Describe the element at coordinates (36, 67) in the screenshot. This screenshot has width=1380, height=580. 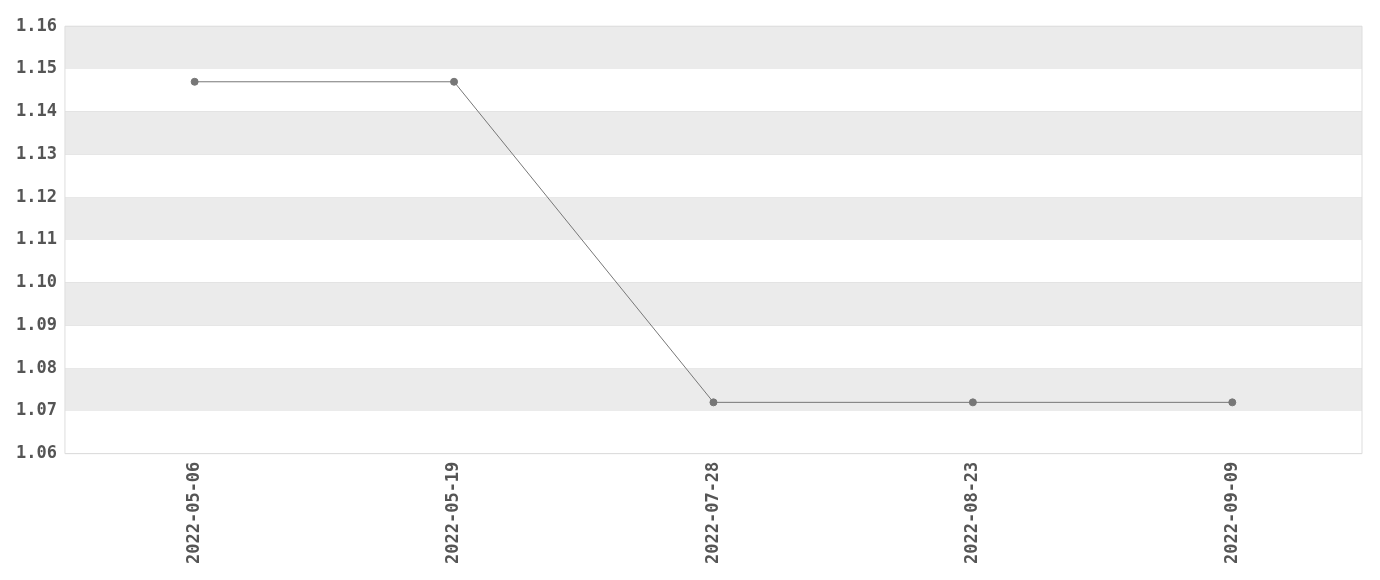
I see `y-tick-label: 1.15` at that location.